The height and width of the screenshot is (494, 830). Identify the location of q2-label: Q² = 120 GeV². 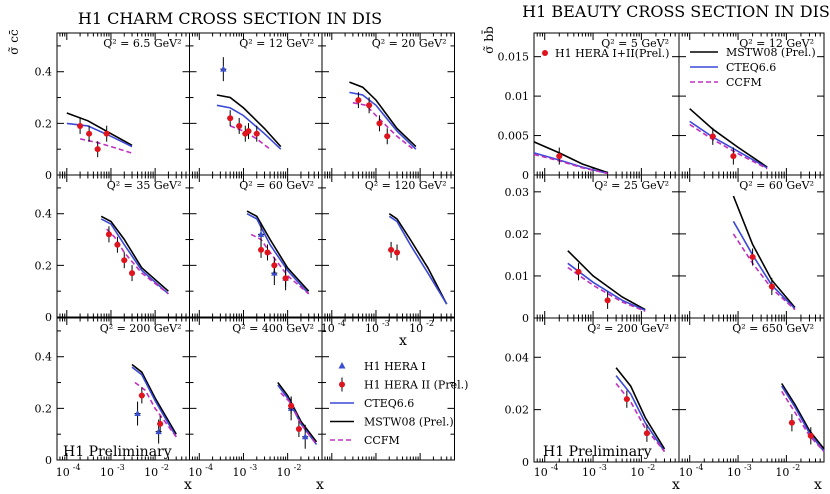
(406, 185).